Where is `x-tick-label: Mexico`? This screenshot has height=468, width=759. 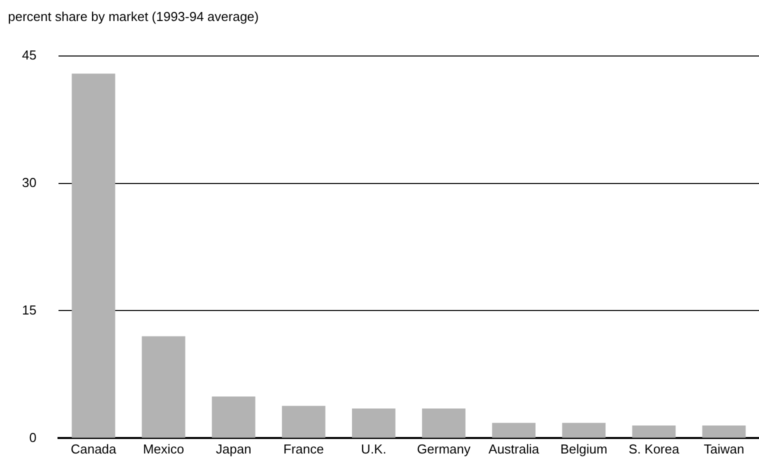 x-tick-label: Mexico is located at coordinates (163, 449).